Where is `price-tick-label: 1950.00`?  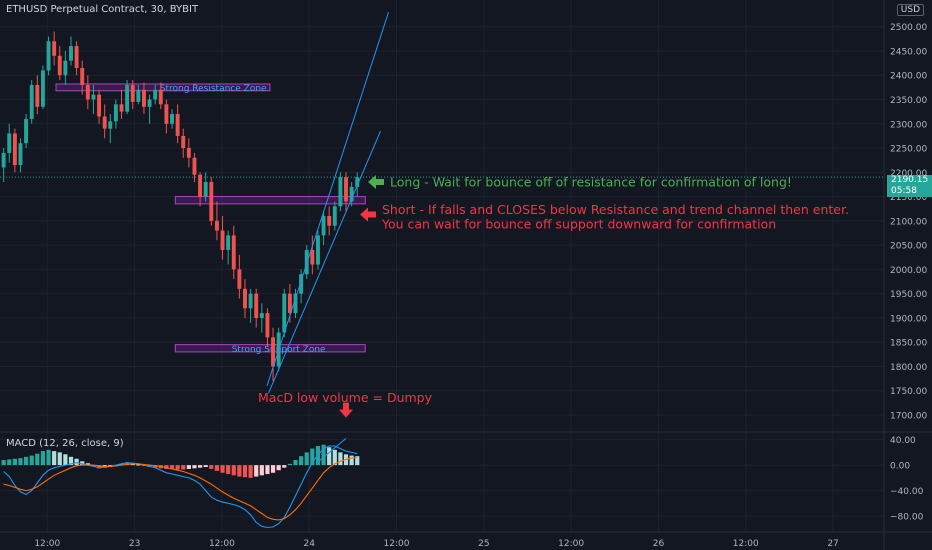 price-tick-label: 1950.00 is located at coordinates (908, 295).